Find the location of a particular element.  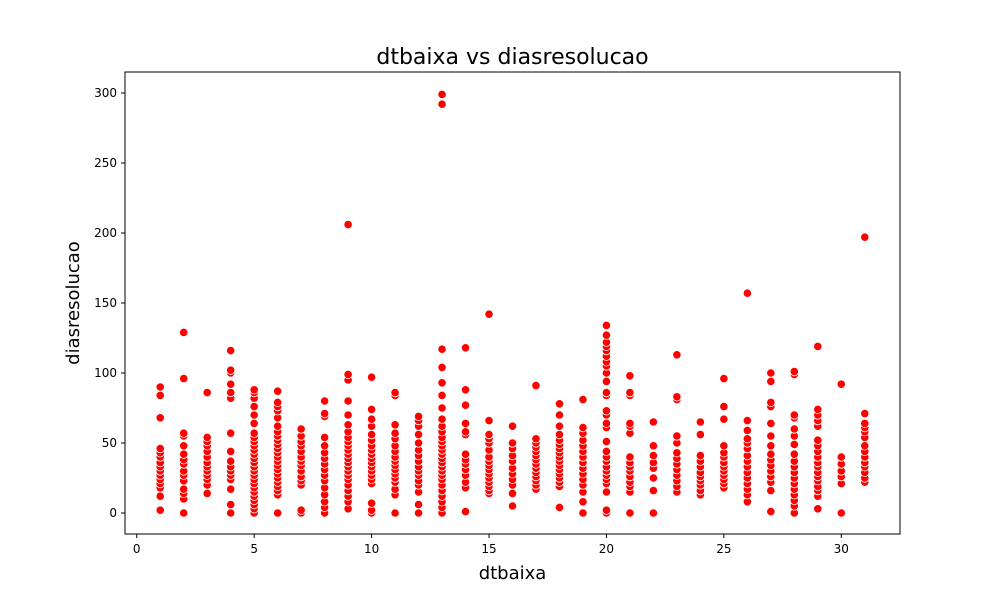

x-tick-label: 10 is located at coordinates (371, 549).